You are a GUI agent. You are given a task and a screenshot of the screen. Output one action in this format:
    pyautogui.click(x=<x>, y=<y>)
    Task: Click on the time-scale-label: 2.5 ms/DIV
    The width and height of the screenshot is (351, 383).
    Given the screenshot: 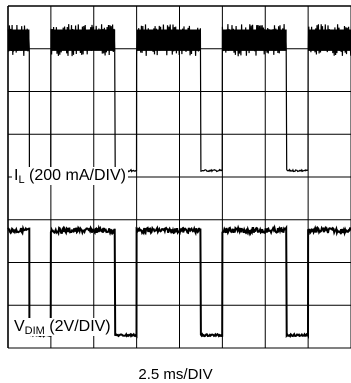 What is the action you would take?
    pyautogui.click(x=175, y=374)
    